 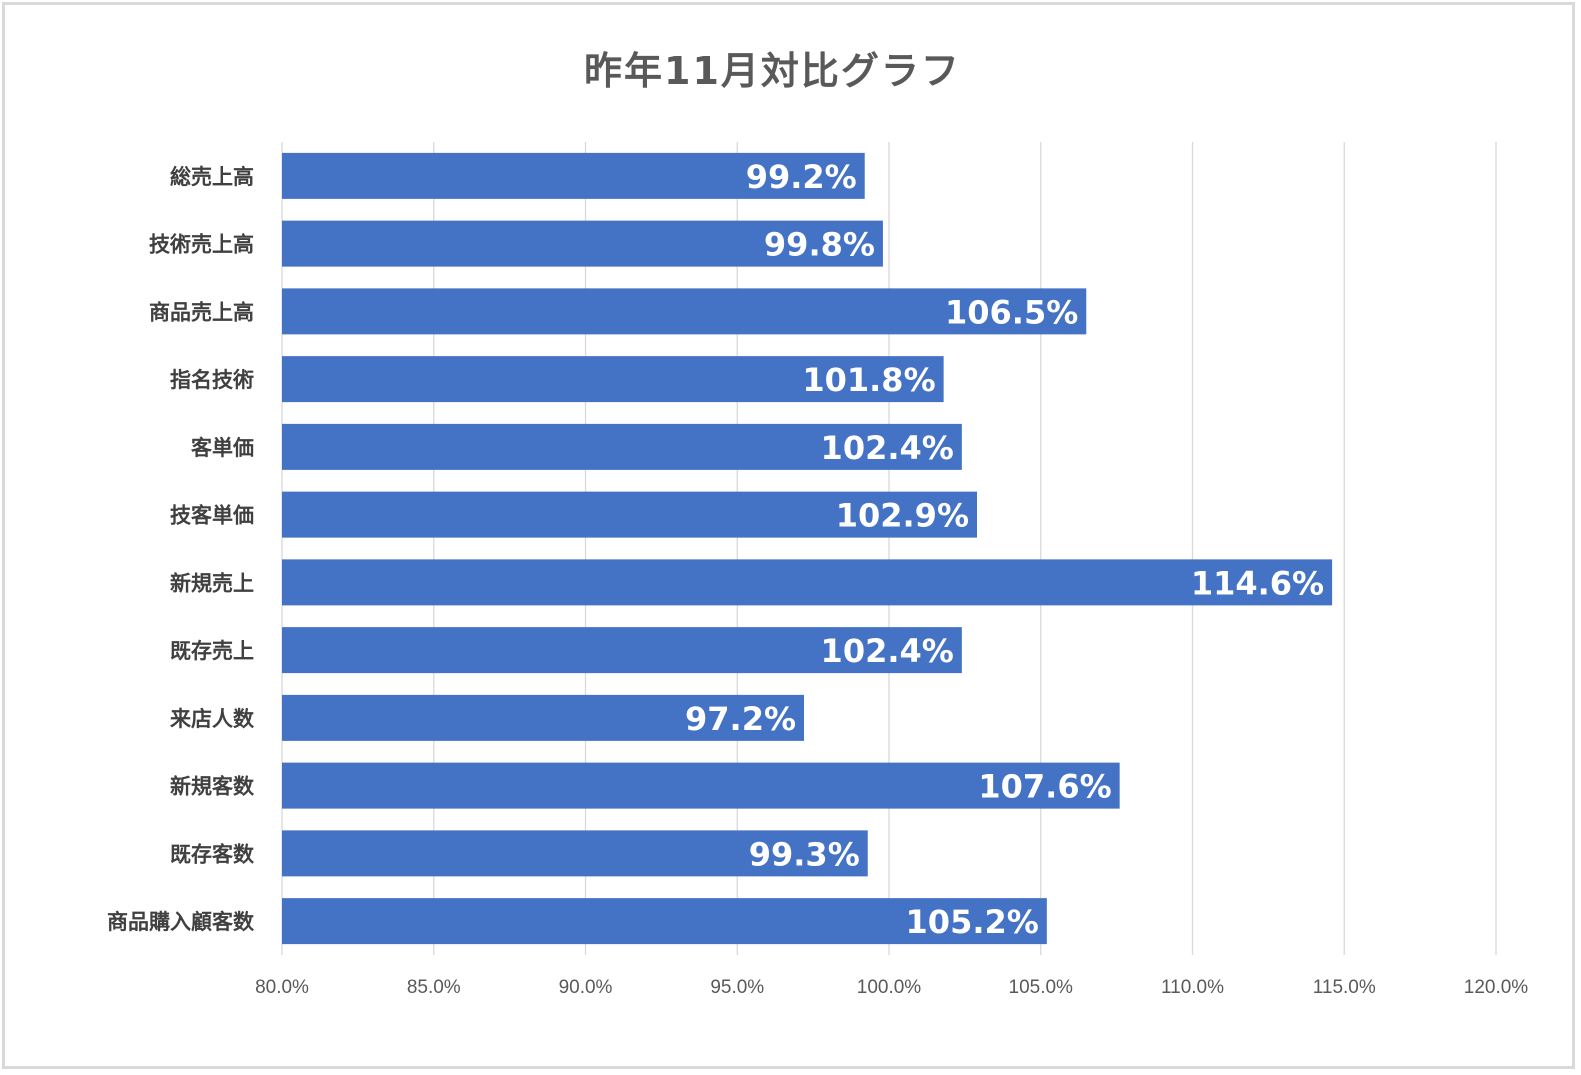 I want to click on x-tick-label: 100.0%, so click(x=889, y=987).